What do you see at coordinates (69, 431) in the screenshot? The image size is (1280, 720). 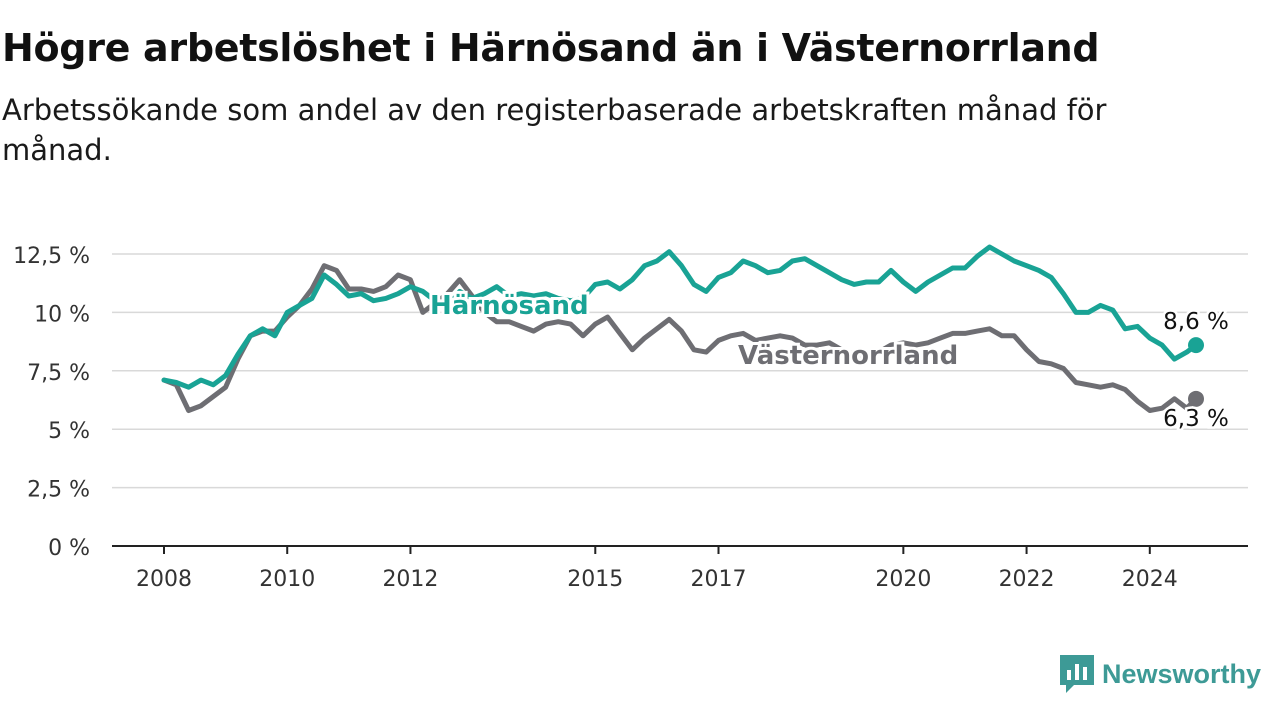 I see `y-tick-label: 5 %` at bounding box center [69, 431].